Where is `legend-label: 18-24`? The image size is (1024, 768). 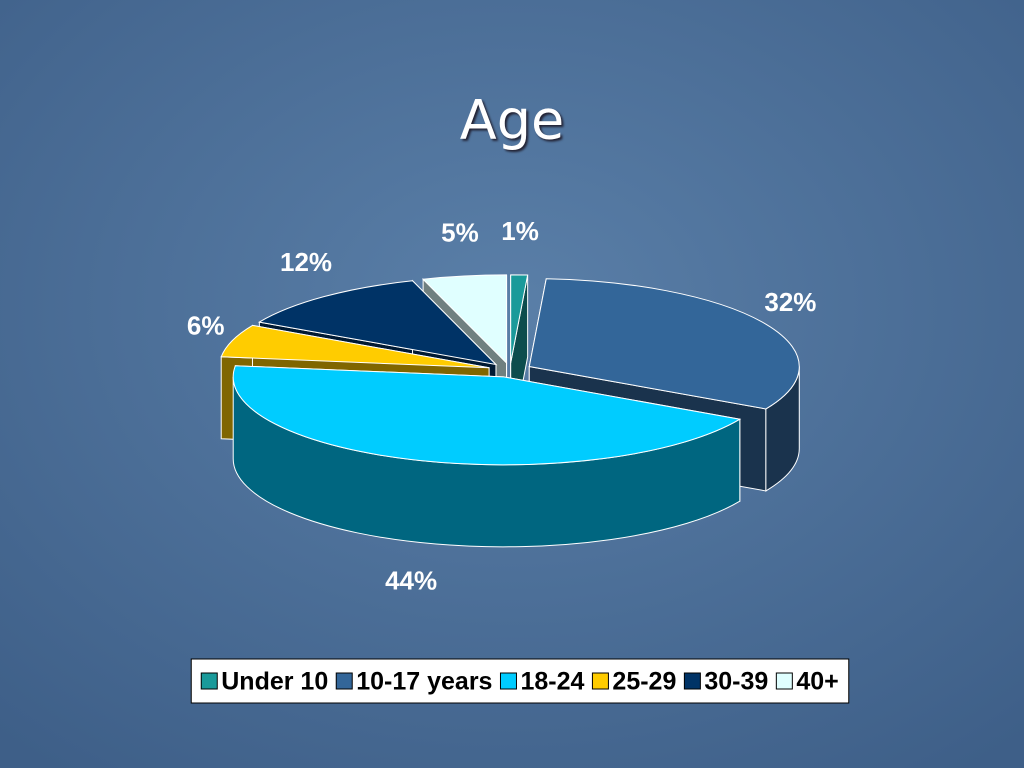
legend-label: 18-24 is located at coordinates (552, 682).